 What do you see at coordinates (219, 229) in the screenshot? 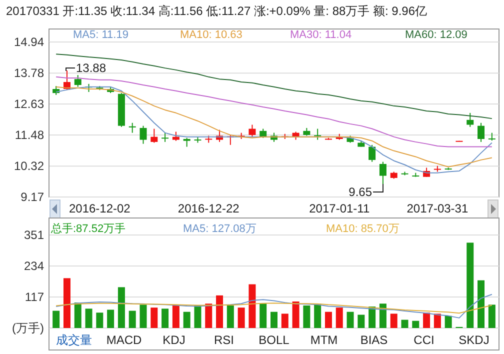
I see `text: MA5: 127.08万` at bounding box center [219, 229].